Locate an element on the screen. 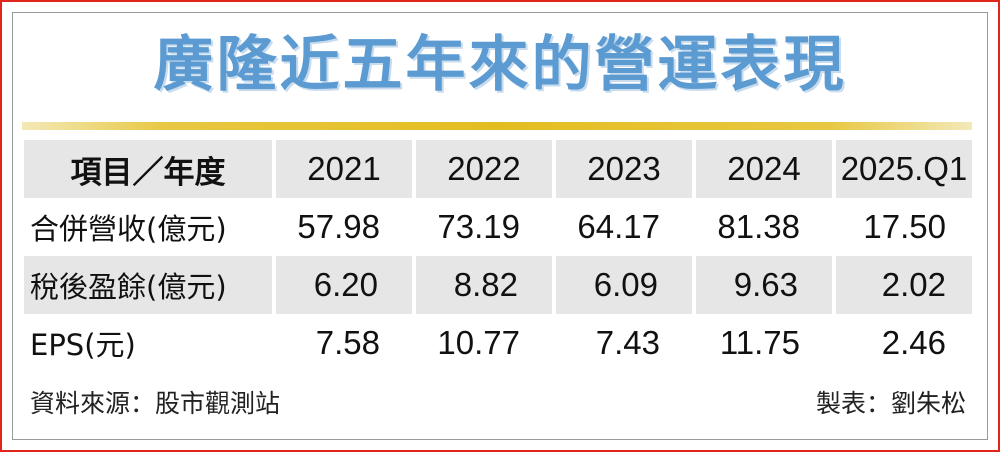 The image size is (1000, 452). table-cell: 10.77 is located at coordinates (478, 342).